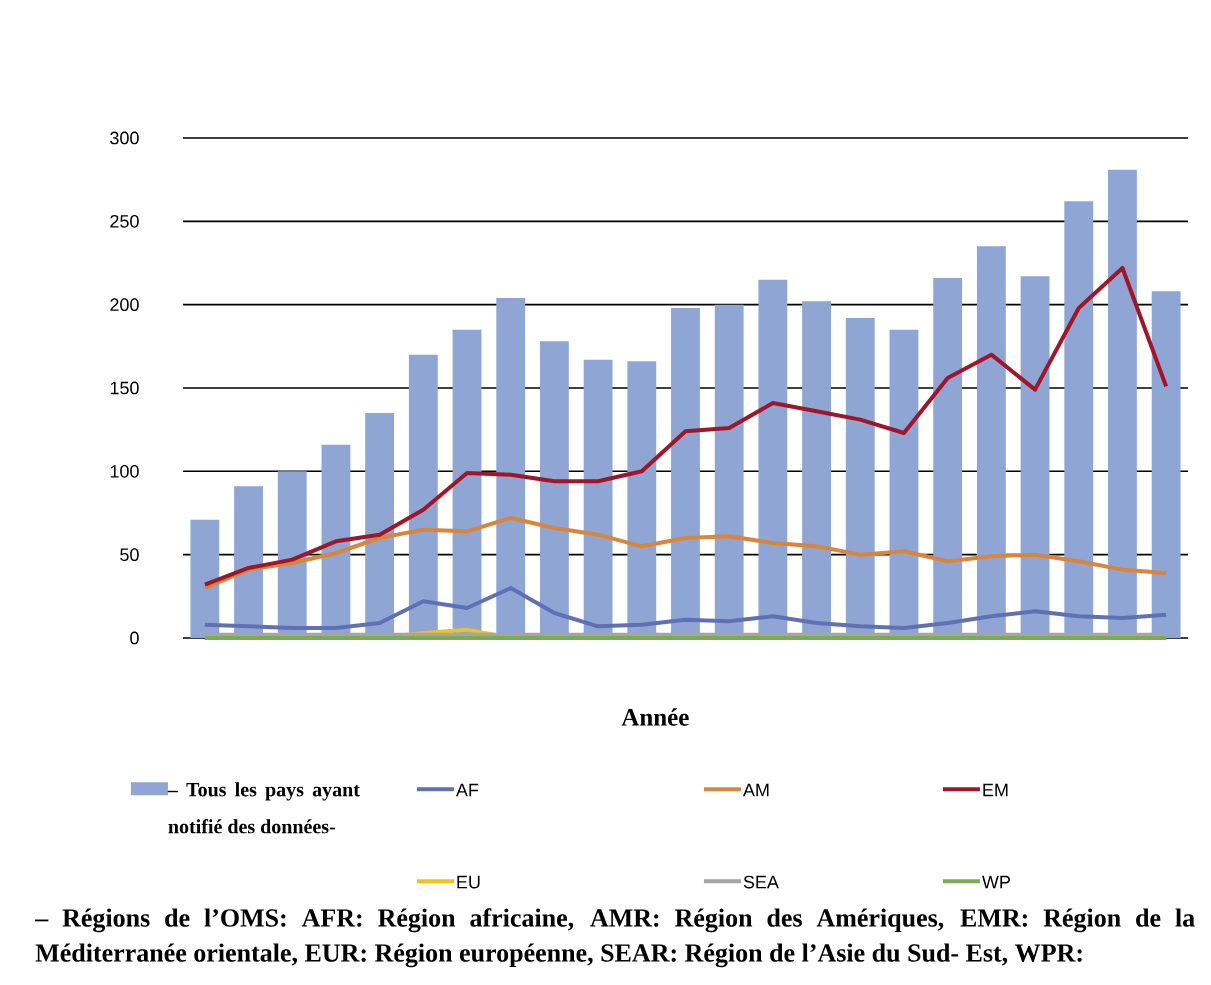 The width and height of the screenshot is (1211, 985). Describe the element at coordinates (468, 882) in the screenshot. I see `legend-label: EU` at that location.